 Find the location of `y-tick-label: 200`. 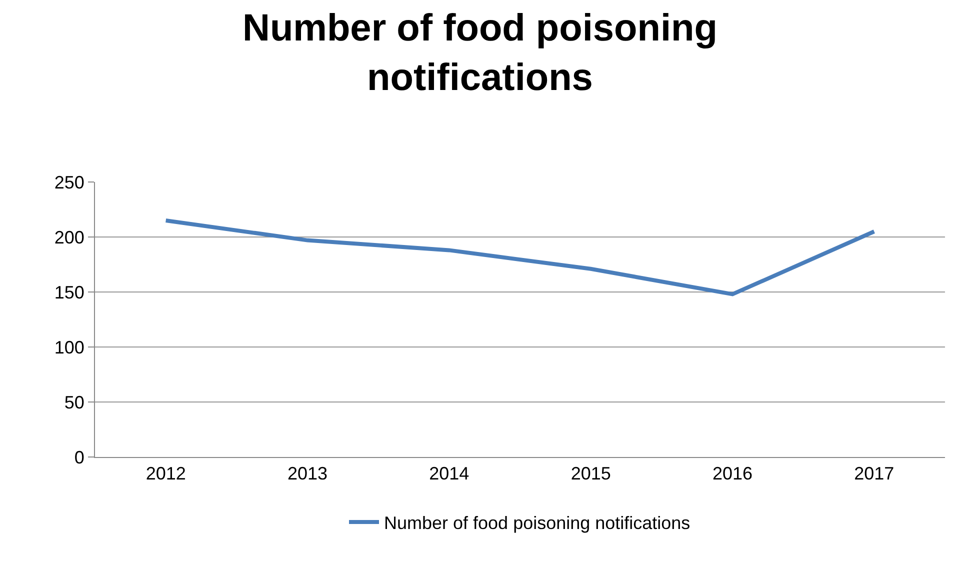

y-tick-label: 200 is located at coordinates (69, 237).